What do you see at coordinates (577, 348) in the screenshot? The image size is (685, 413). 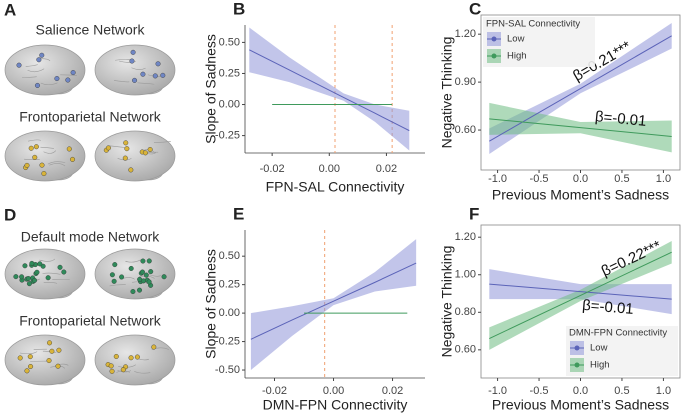 I see `legend-dot` at bounding box center [577, 348].